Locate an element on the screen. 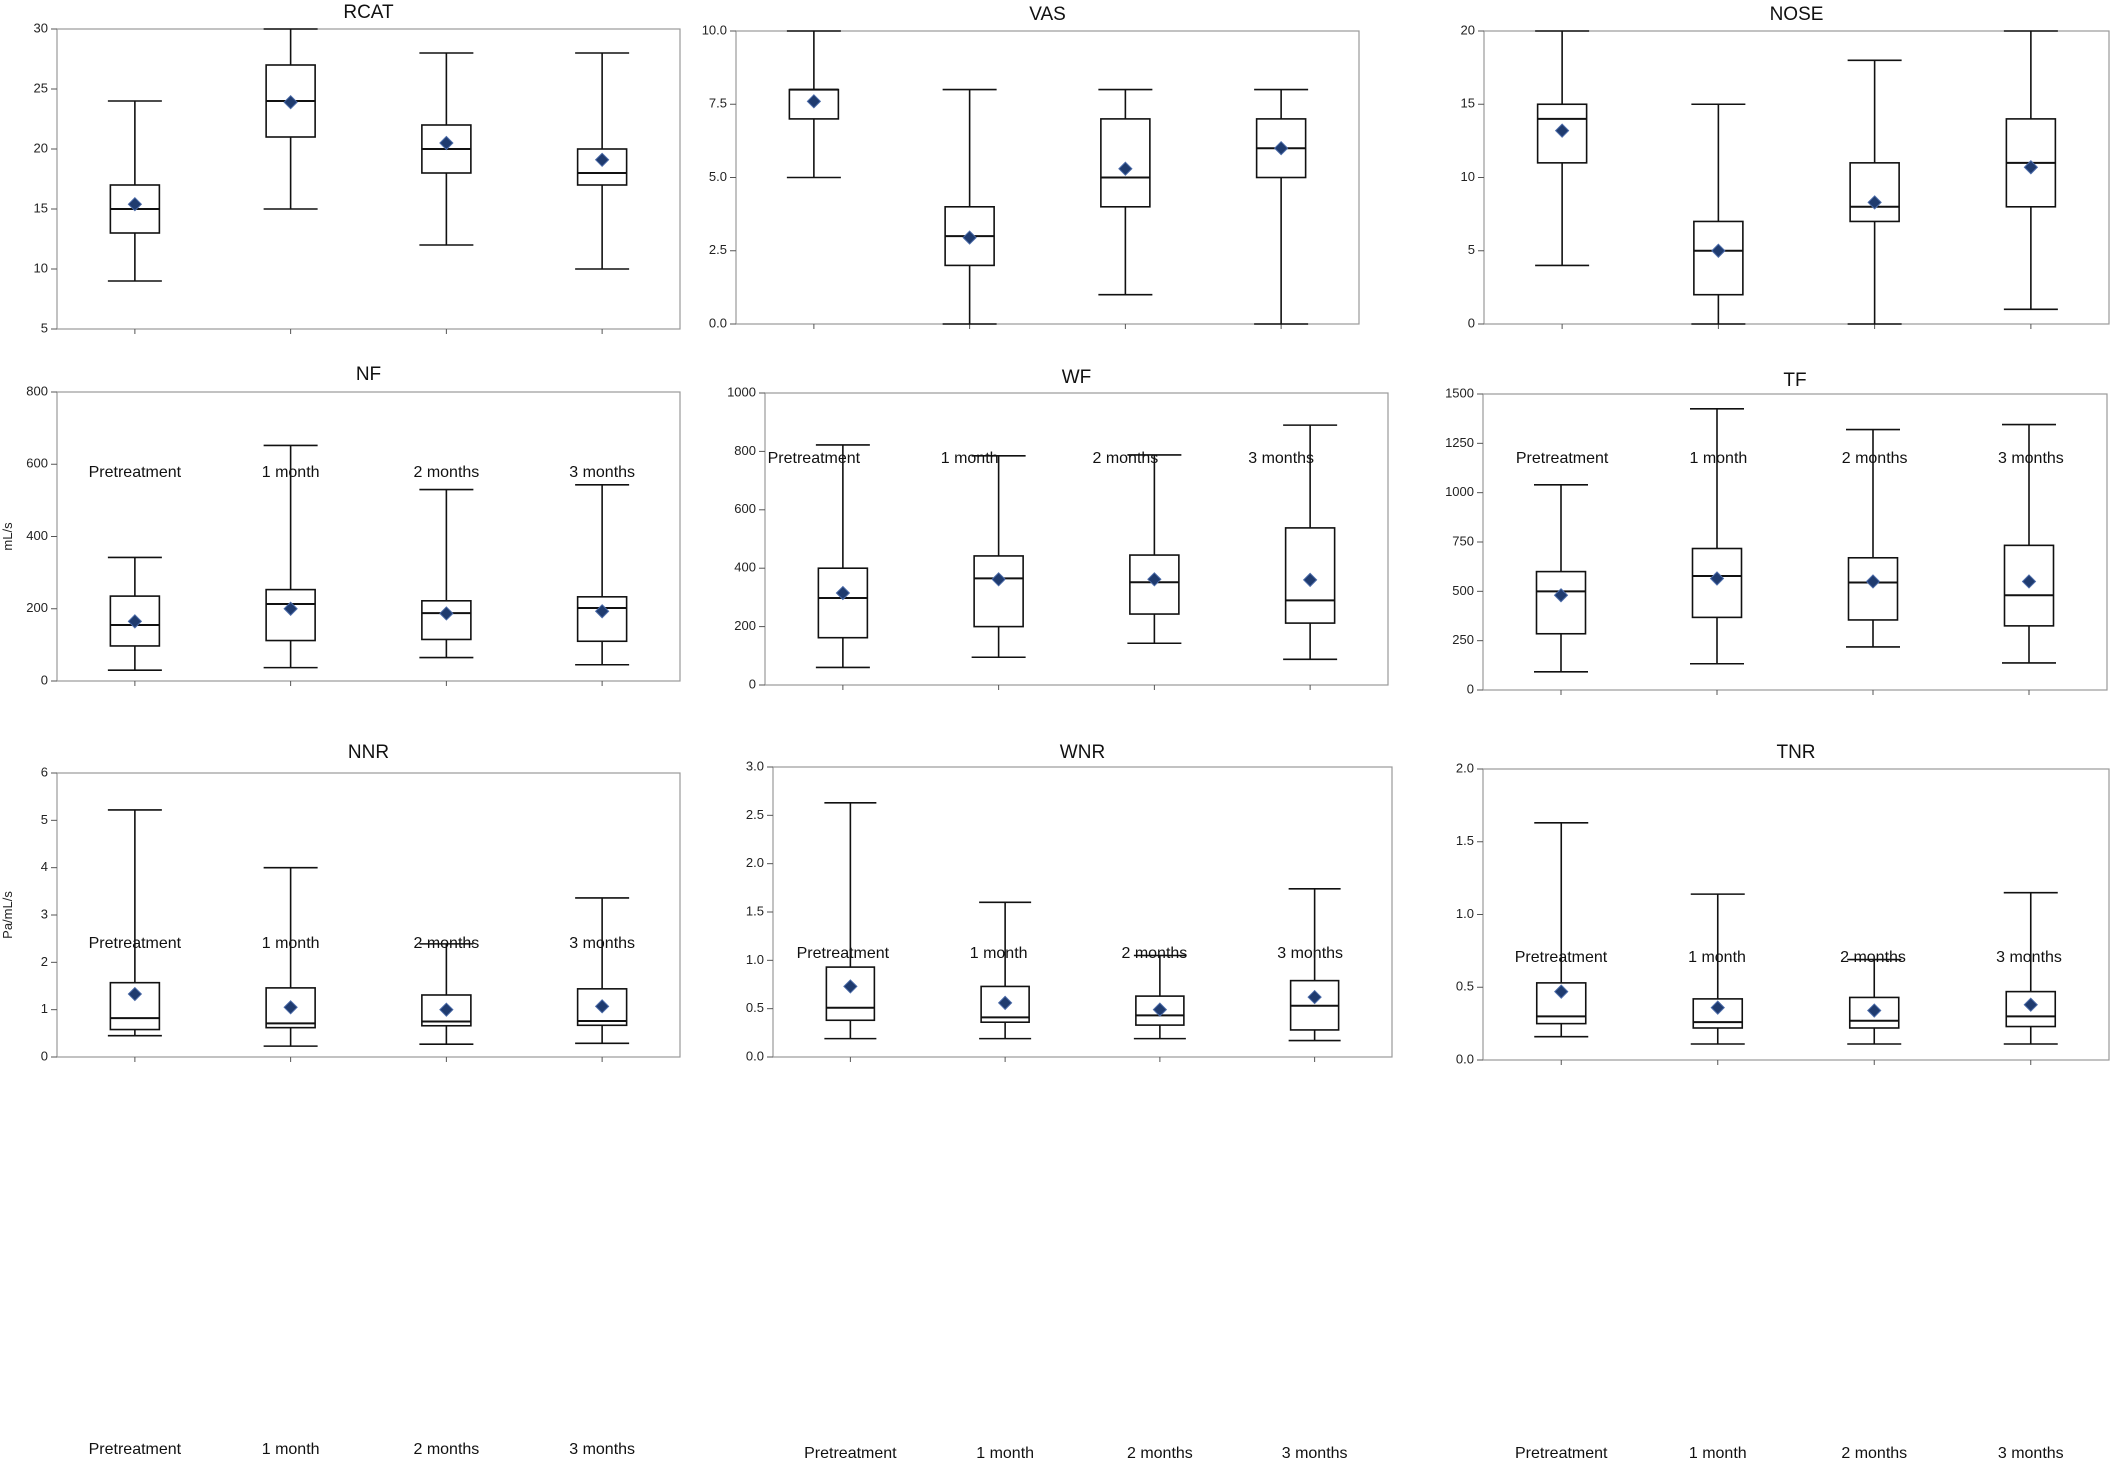 This screenshot has width=2128, height=1459. panel-title: TF is located at coordinates (1794, 380).